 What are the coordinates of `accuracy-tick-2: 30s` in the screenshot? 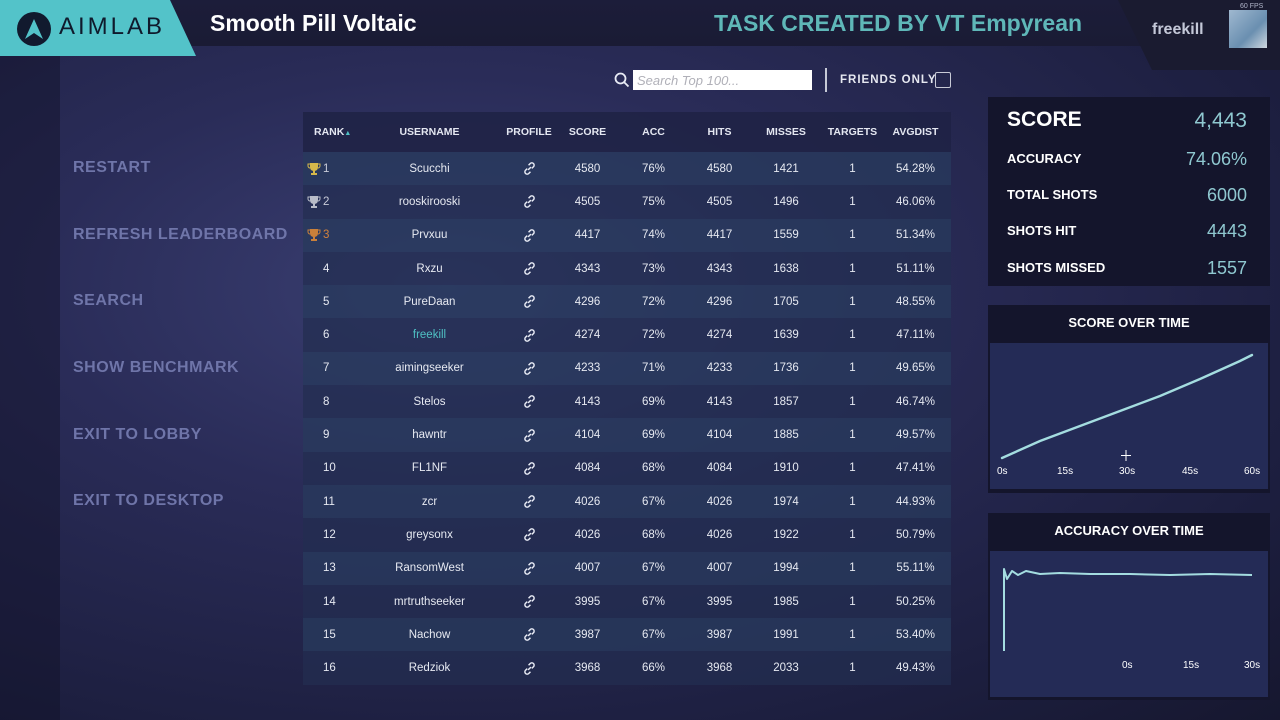 It's located at (1252, 665).